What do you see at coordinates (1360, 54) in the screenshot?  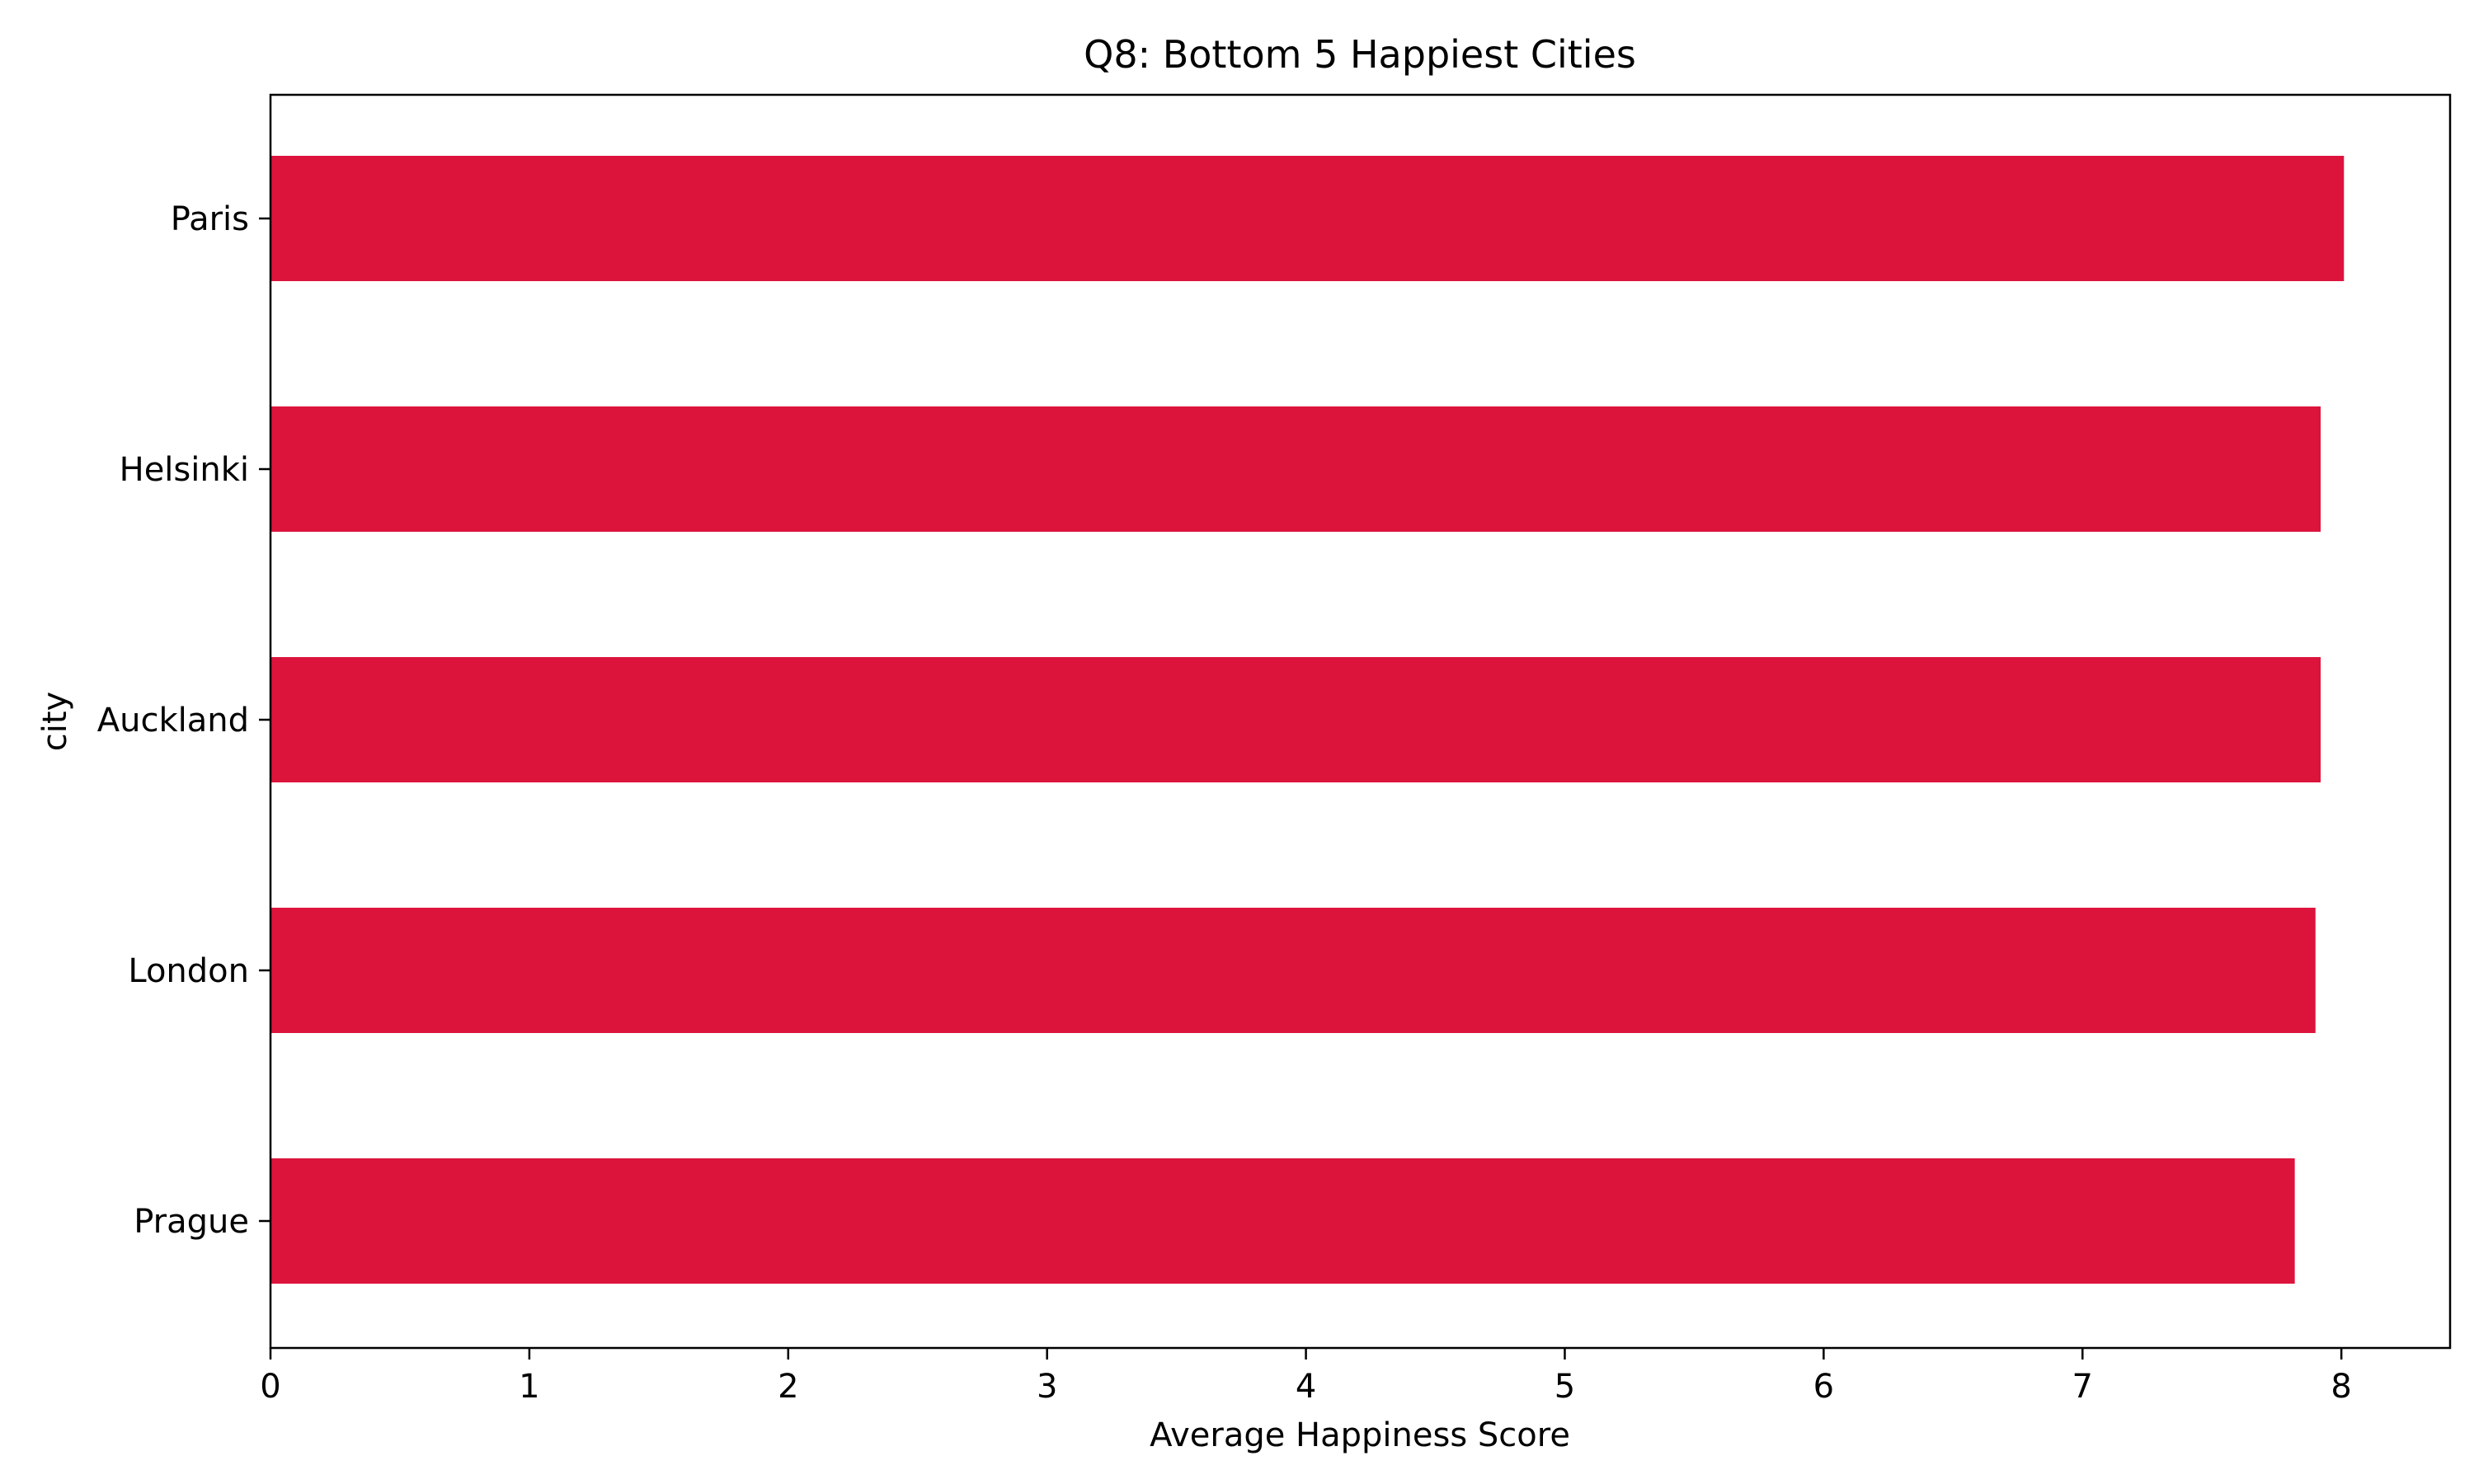 I see `chart-title: Q8: Bottom 5 Happiest Cities` at bounding box center [1360, 54].